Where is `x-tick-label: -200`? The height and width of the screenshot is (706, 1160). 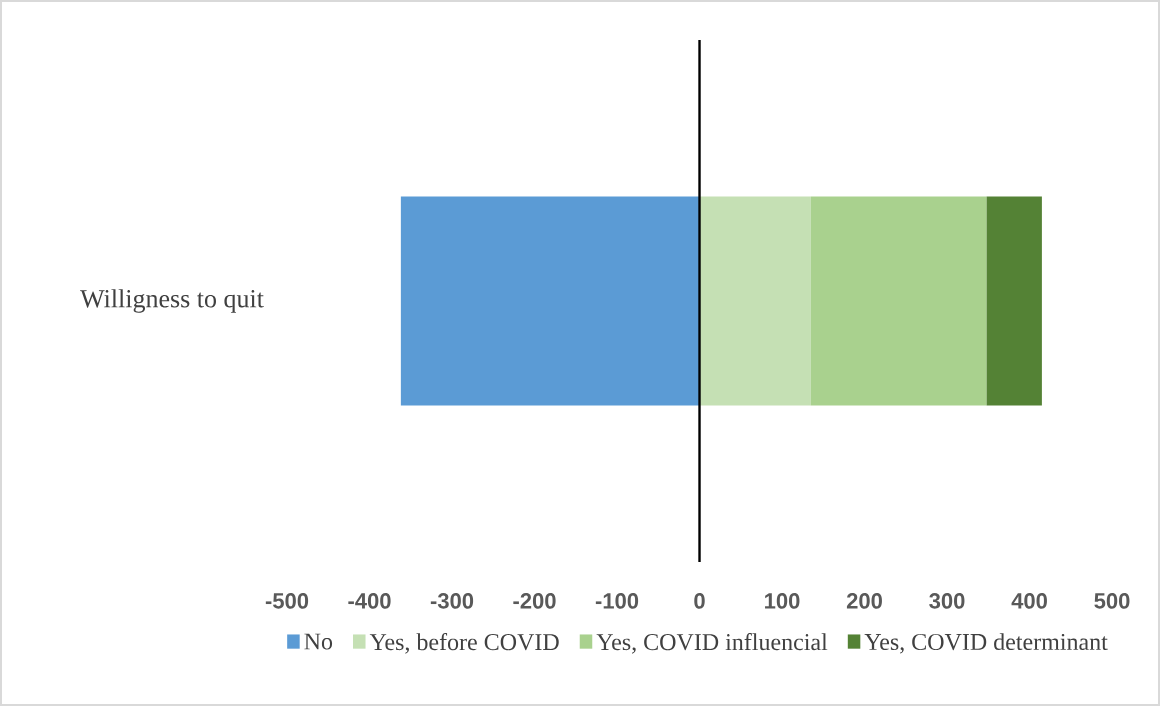
x-tick-label: -200 is located at coordinates (534, 601).